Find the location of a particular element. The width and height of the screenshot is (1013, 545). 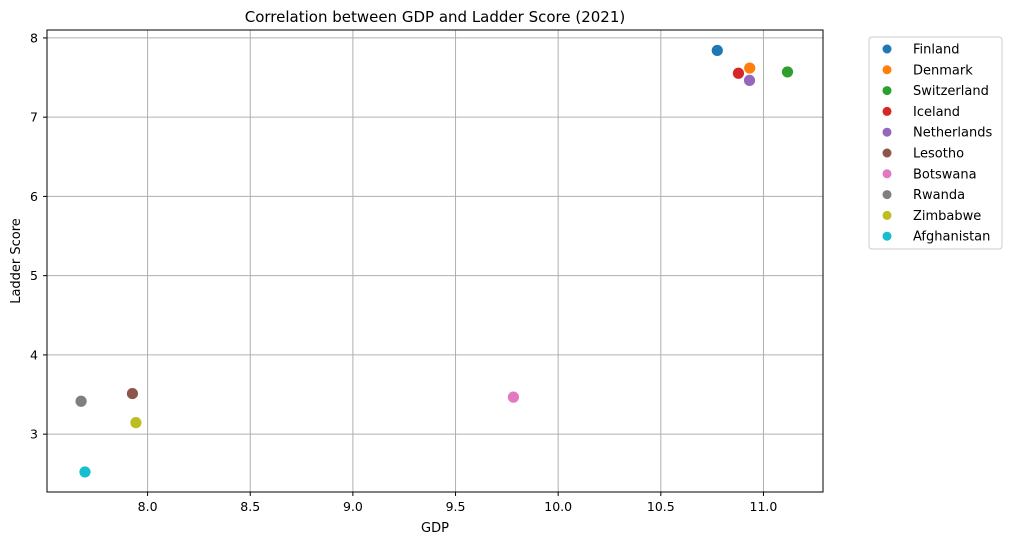

legend-frame is located at coordinates (935, 143).